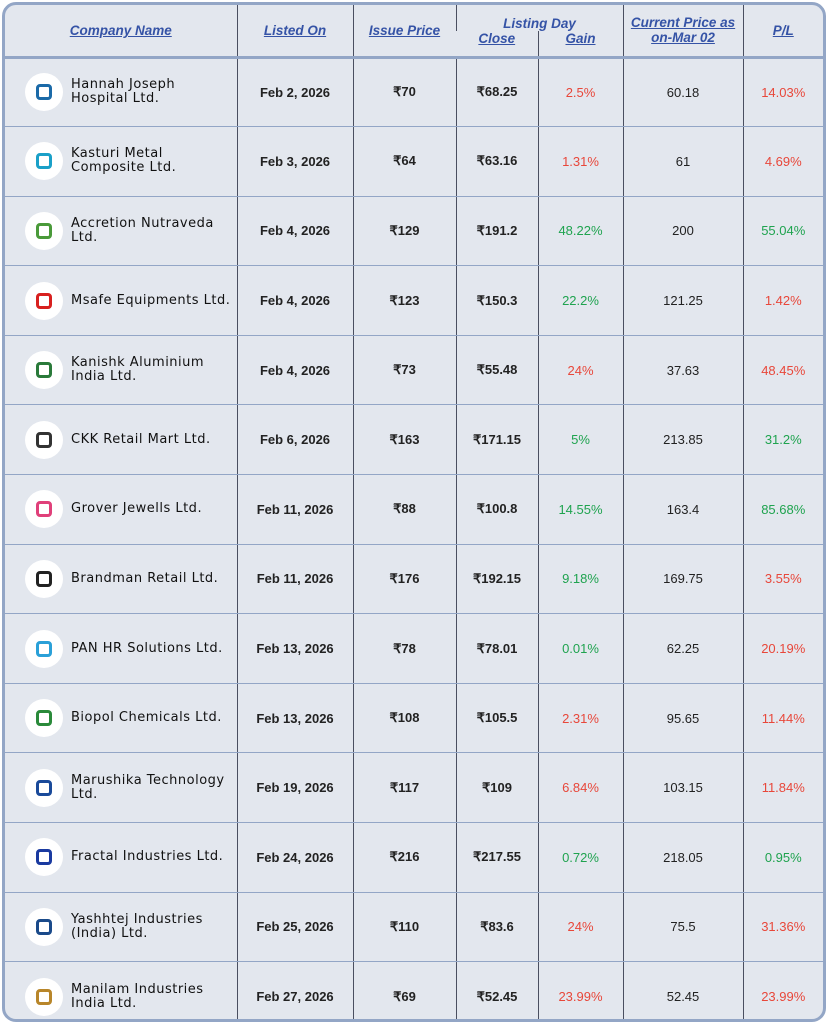  I want to click on current-price: 200, so click(683, 231).